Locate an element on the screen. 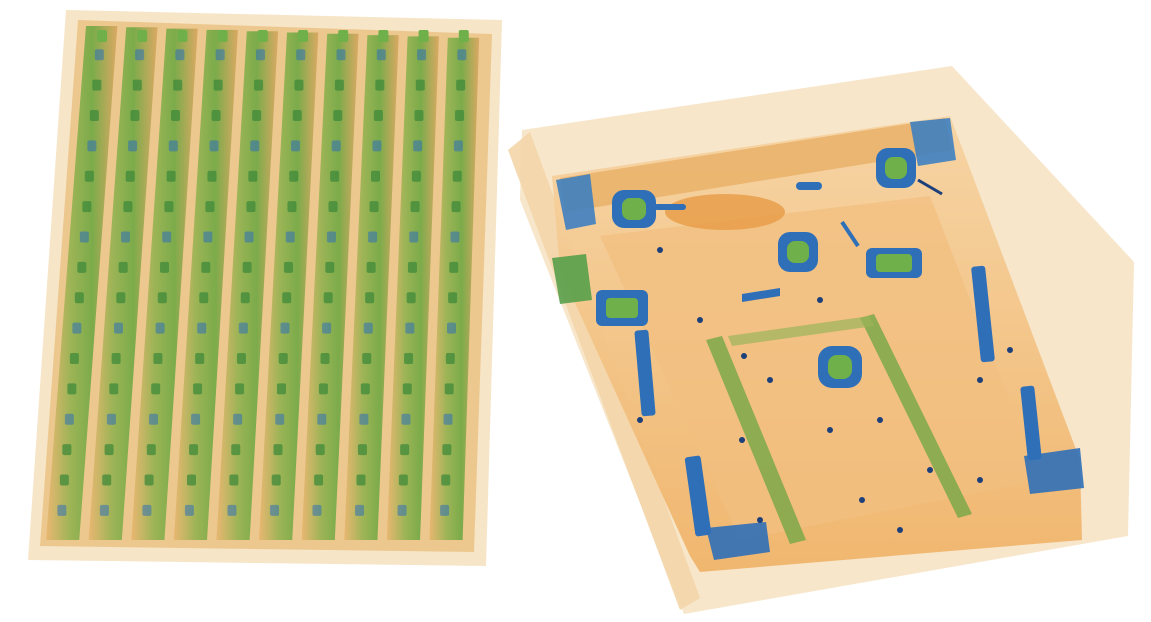 The image size is (1151, 622). diagonal-screw is located at coordinates (850, 234).